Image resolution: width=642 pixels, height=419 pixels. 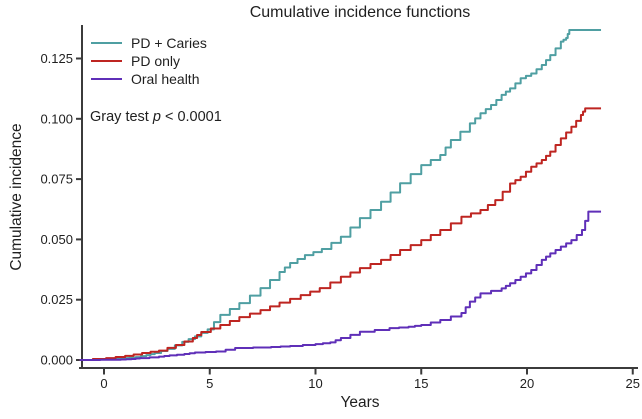 What do you see at coordinates (121, 117) in the screenshot?
I see `annotation-prefix: Gray test` at bounding box center [121, 117].